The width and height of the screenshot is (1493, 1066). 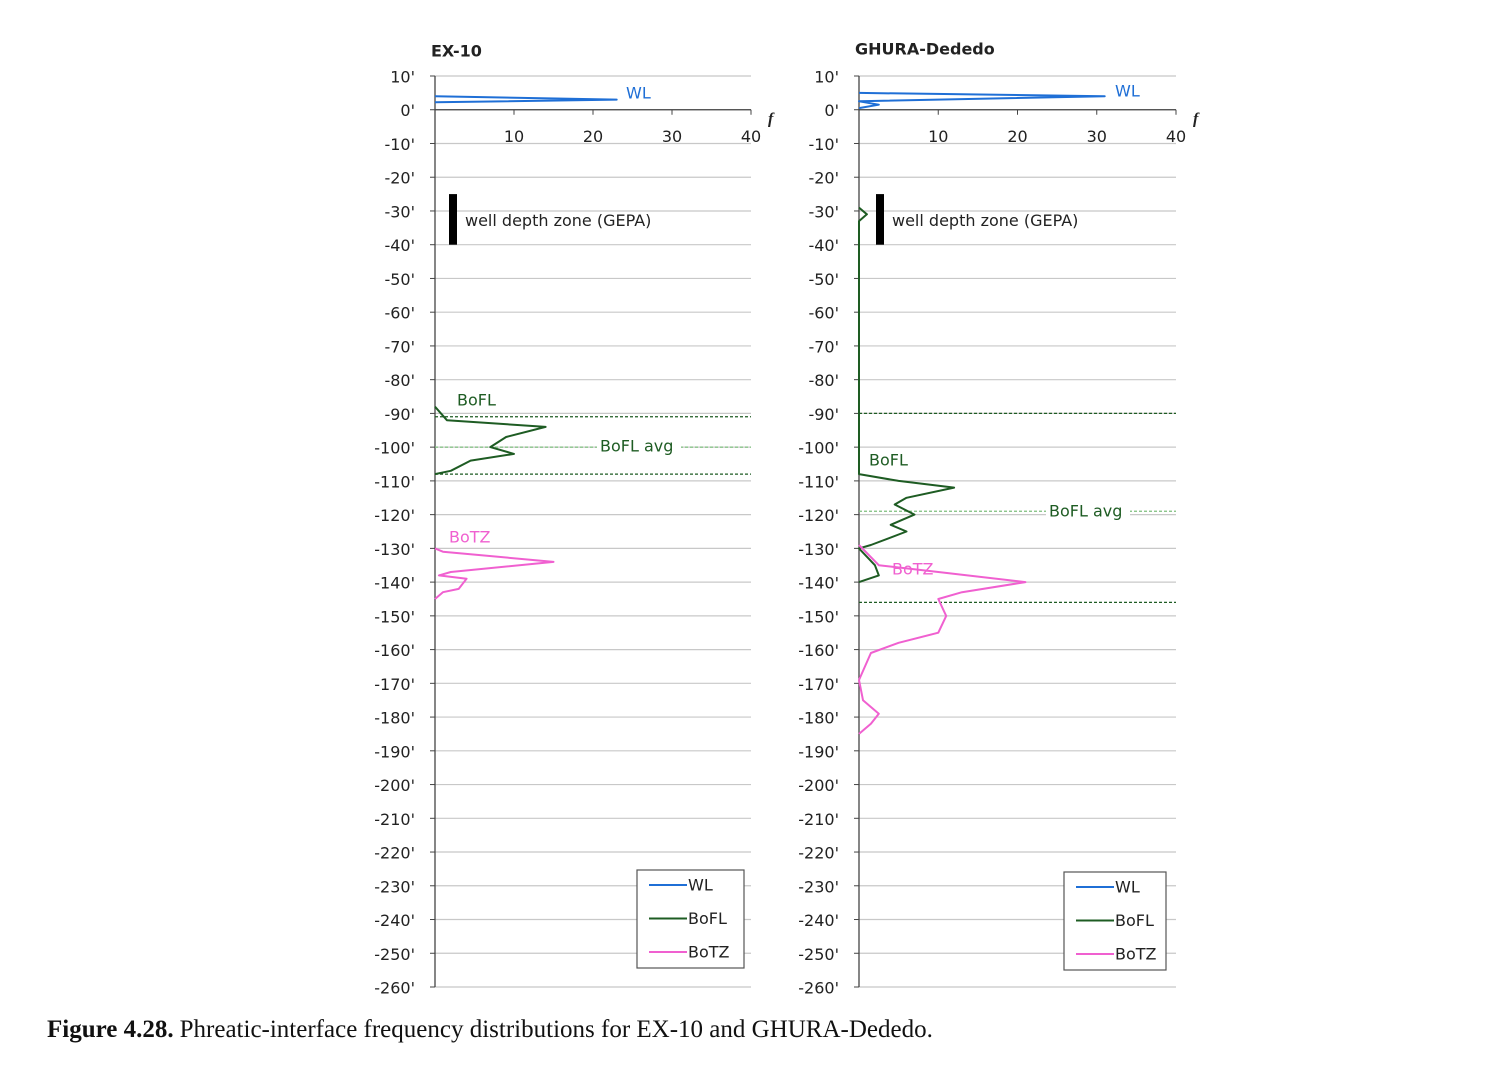 I want to click on caption-label: Figure 4.28., so click(x=110, y=1029).